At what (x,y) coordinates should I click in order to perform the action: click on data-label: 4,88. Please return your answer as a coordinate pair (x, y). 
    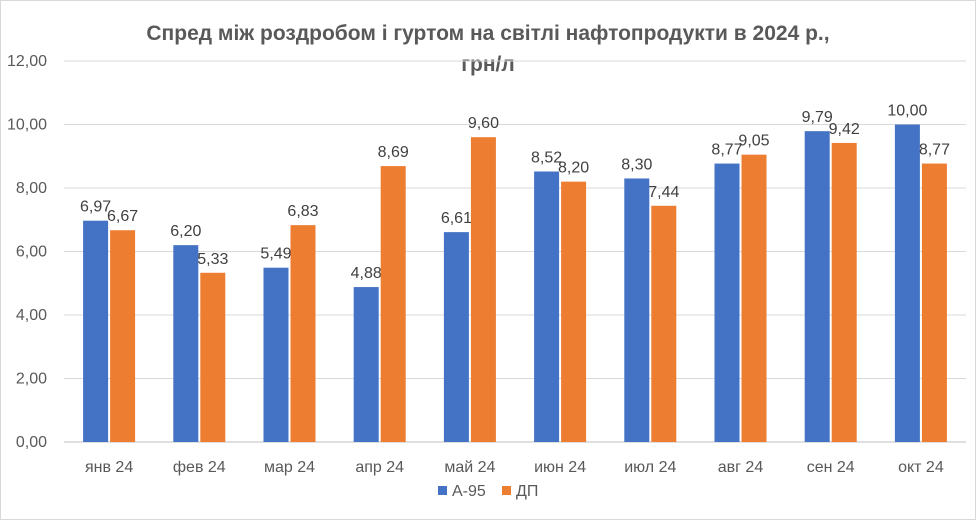
    Looking at the image, I should click on (366, 273).